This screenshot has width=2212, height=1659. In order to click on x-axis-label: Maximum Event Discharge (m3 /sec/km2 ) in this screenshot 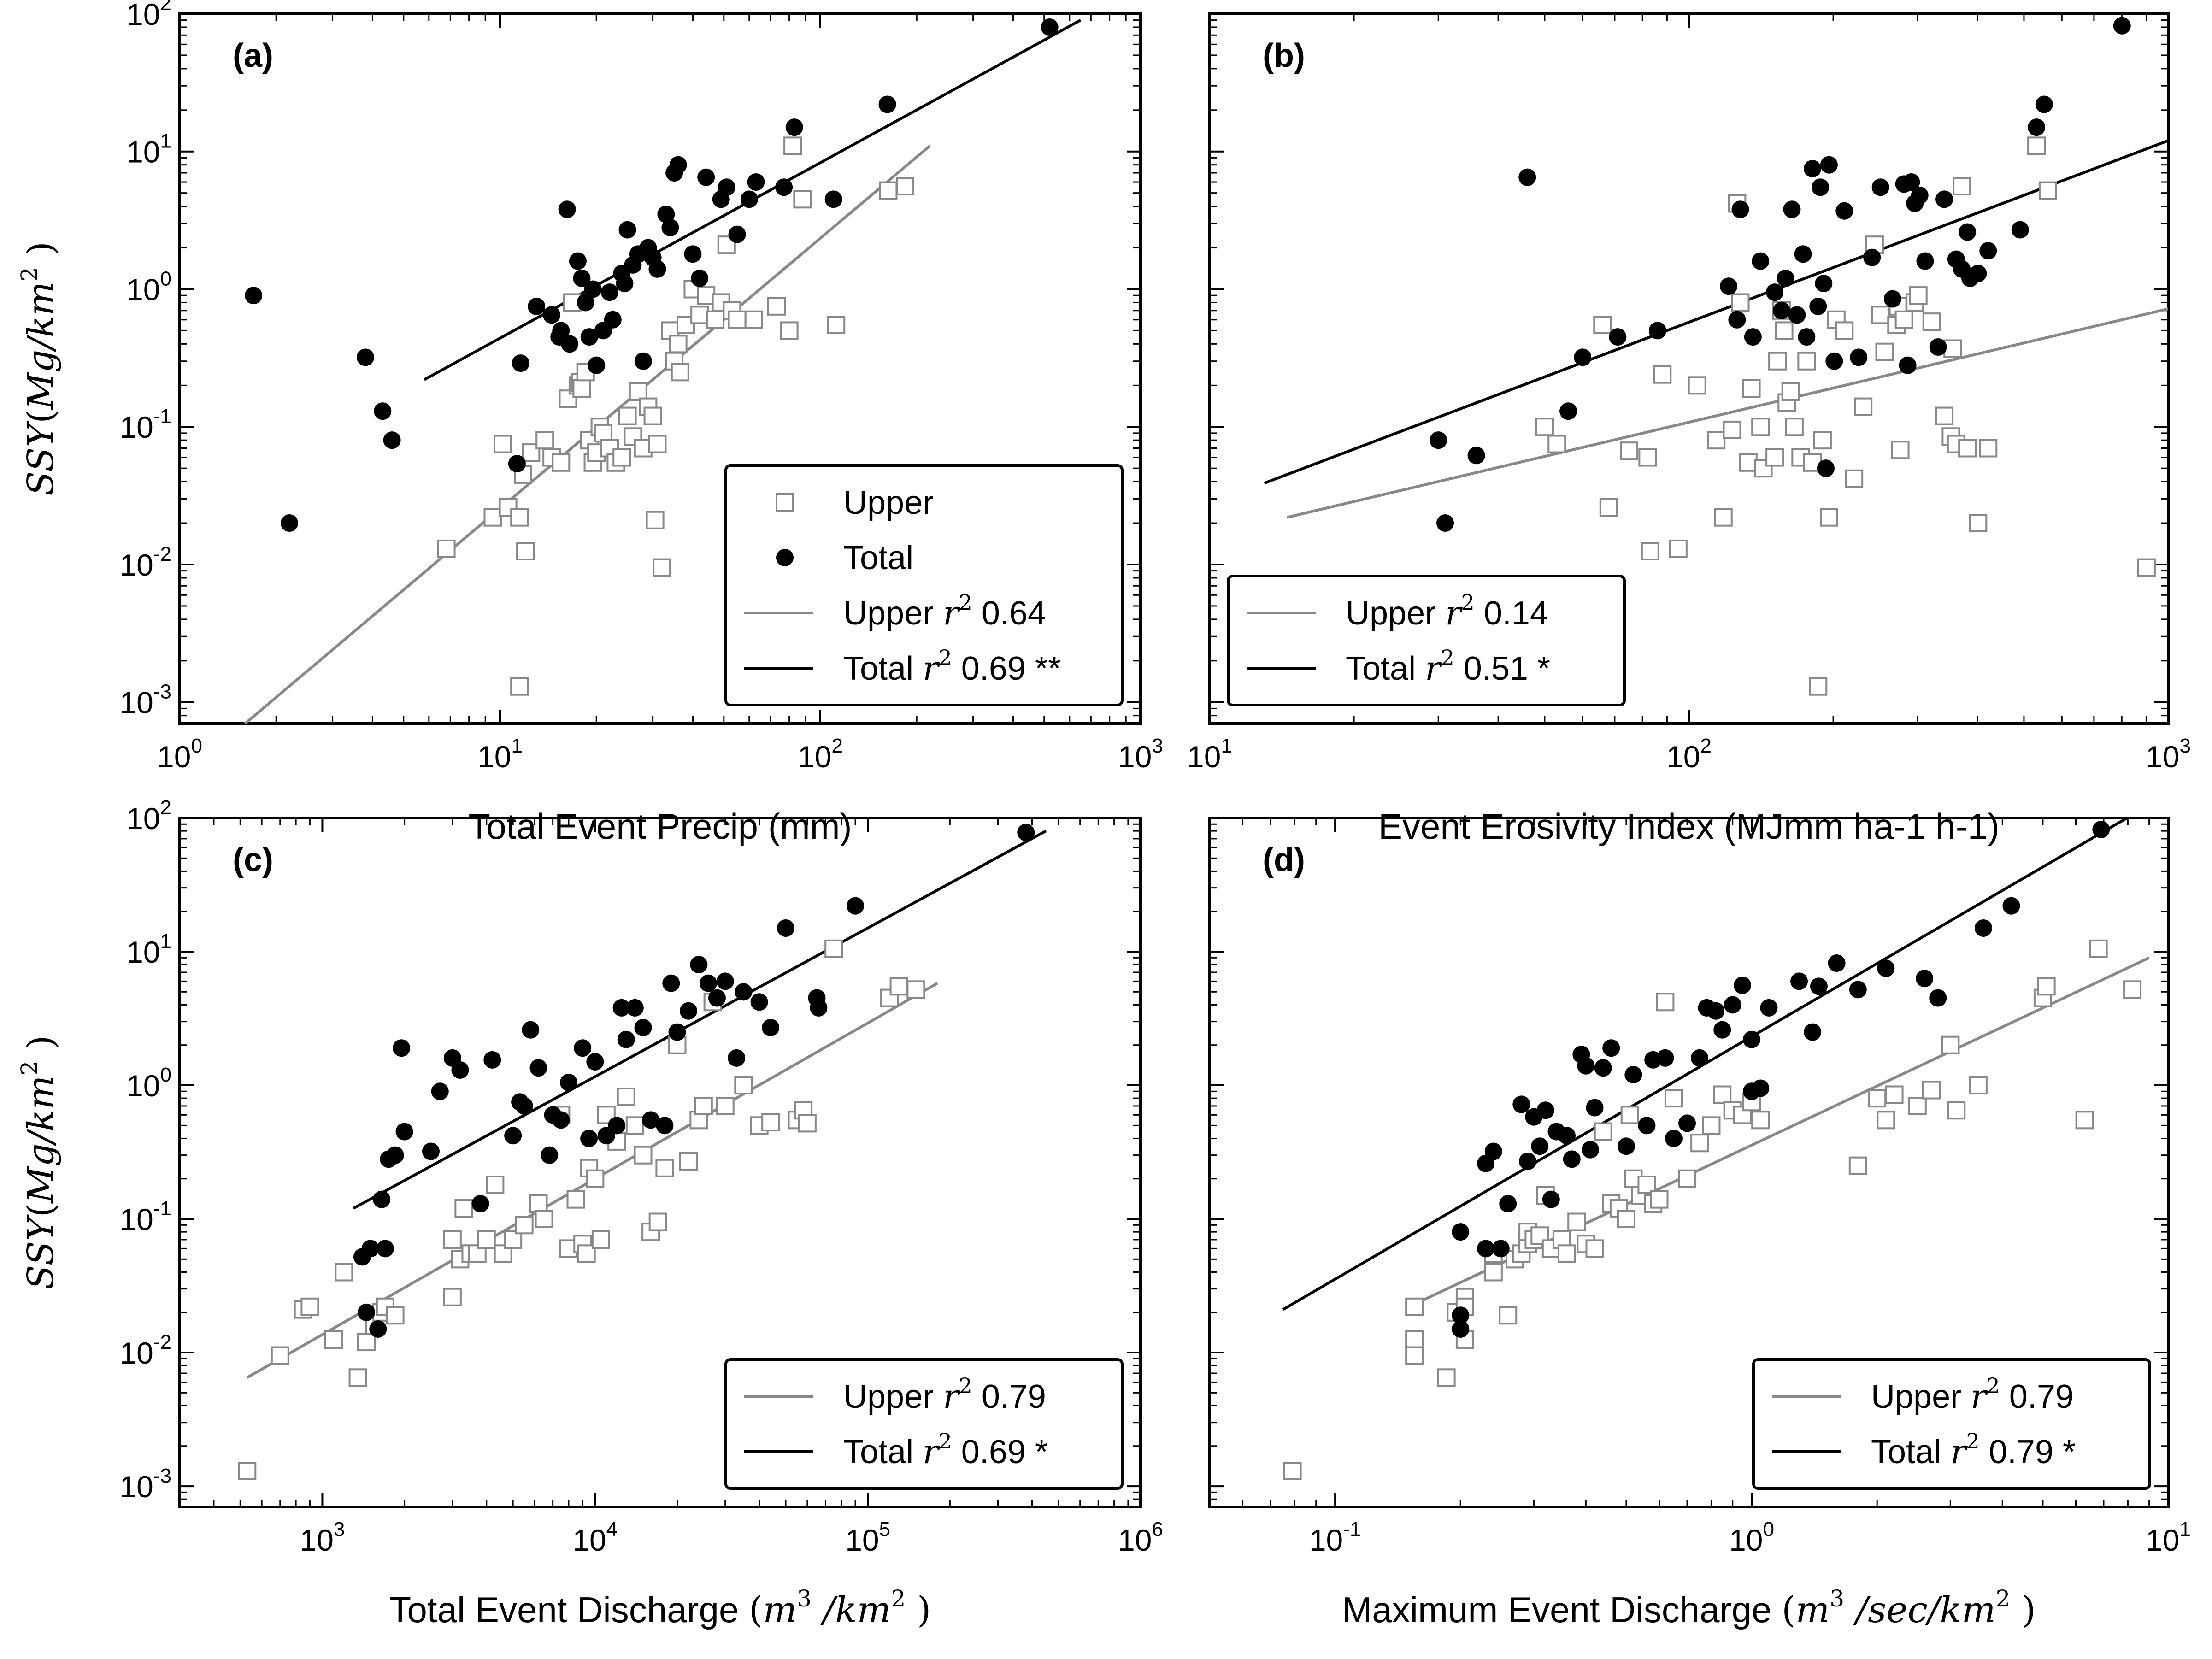, I will do `click(1689, 1608)`.